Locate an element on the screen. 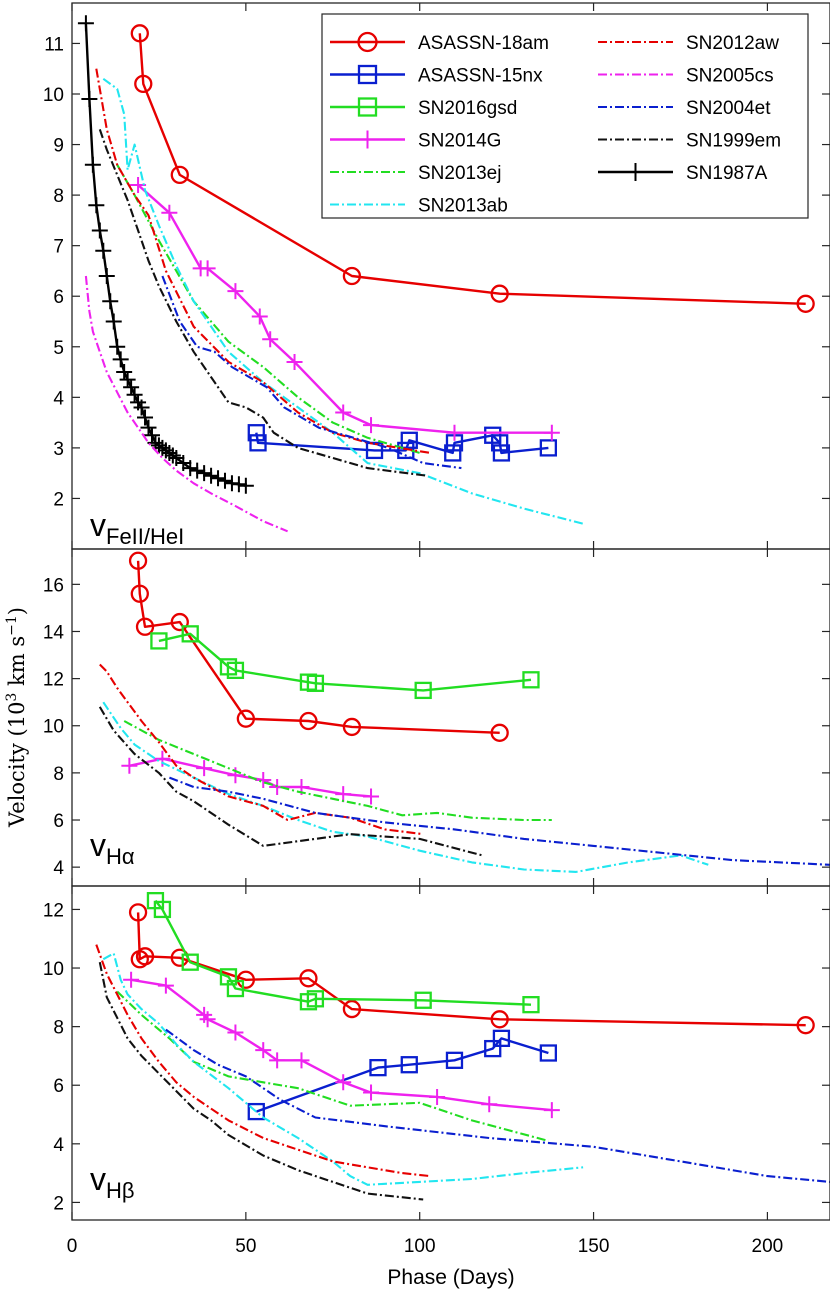 The height and width of the screenshot is (1292, 830). panel-label-sub: FeII/HeI is located at coordinates (145, 536).